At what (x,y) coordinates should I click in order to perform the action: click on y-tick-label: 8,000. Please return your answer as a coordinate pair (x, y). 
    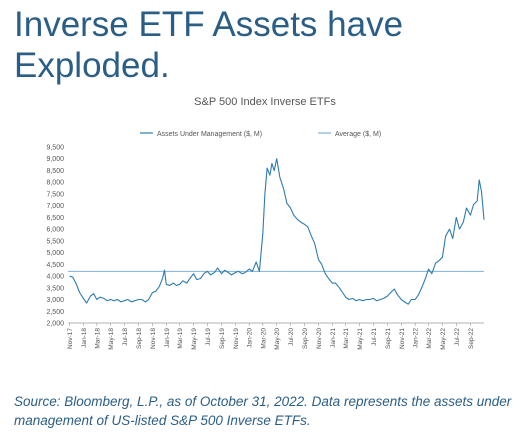
    Looking at the image, I should click on (55, 183).